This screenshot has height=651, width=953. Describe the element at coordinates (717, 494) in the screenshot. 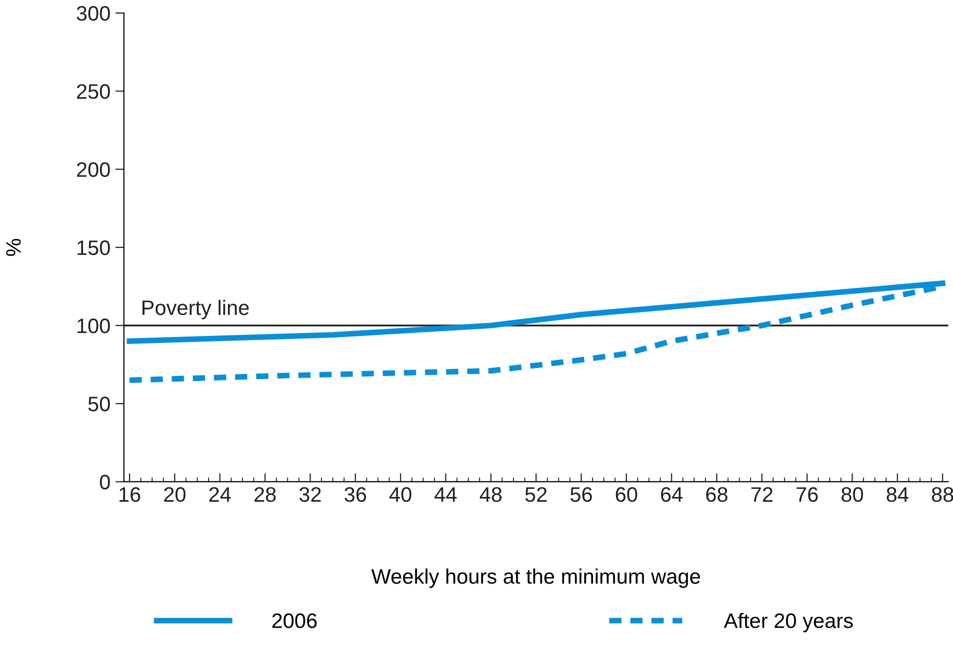

I see `x-tick-label: 68` at that location.